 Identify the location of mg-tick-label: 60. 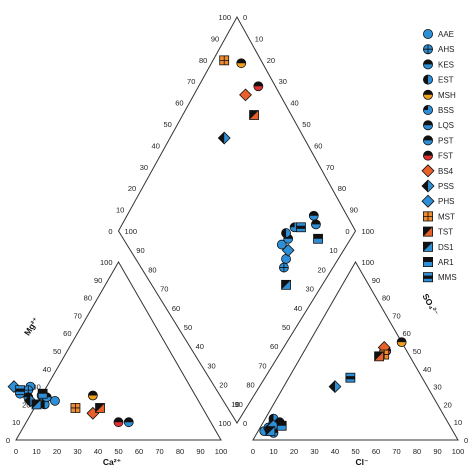
(67, 333).